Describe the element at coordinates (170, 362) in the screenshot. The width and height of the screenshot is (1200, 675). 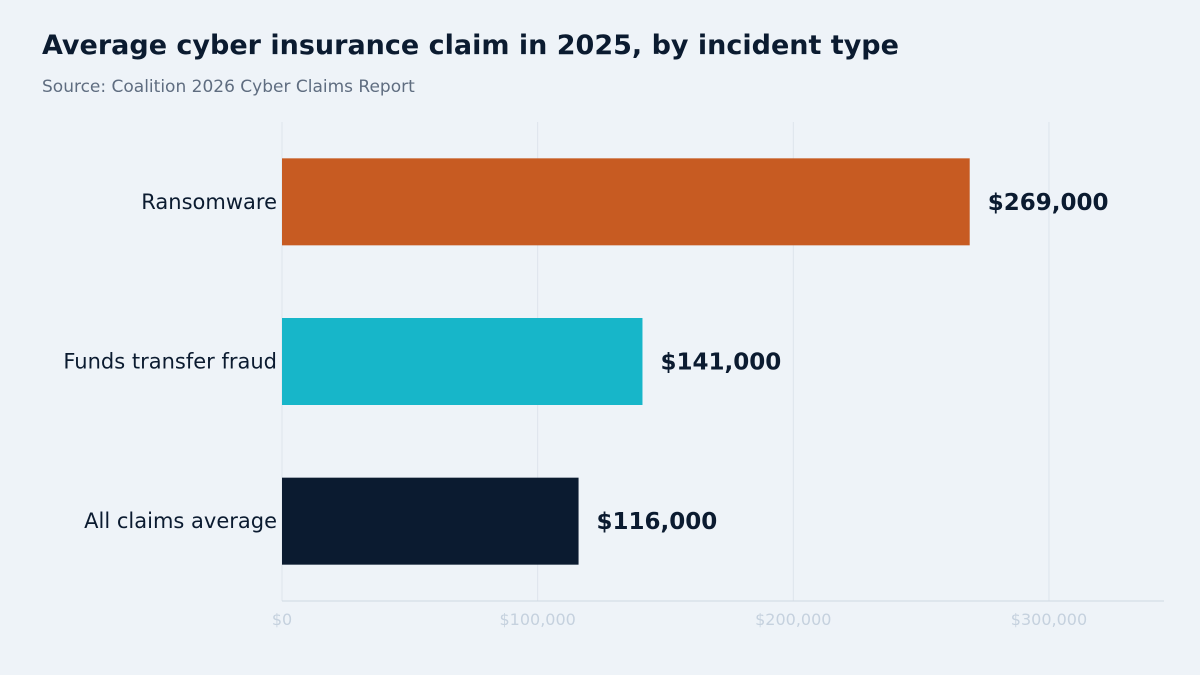
I see `category-label: Funds transfer fraud` at that location.